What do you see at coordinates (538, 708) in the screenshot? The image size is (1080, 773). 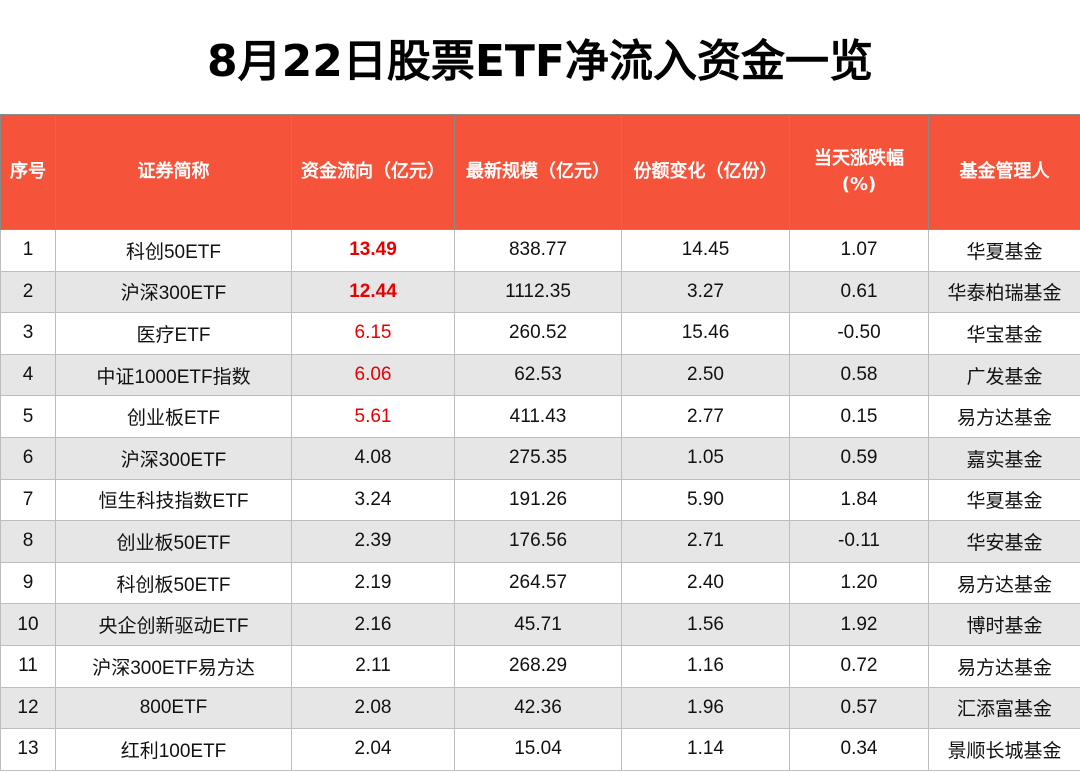 I see `cell-scale: 42.36` at bounding box center [538, 708].